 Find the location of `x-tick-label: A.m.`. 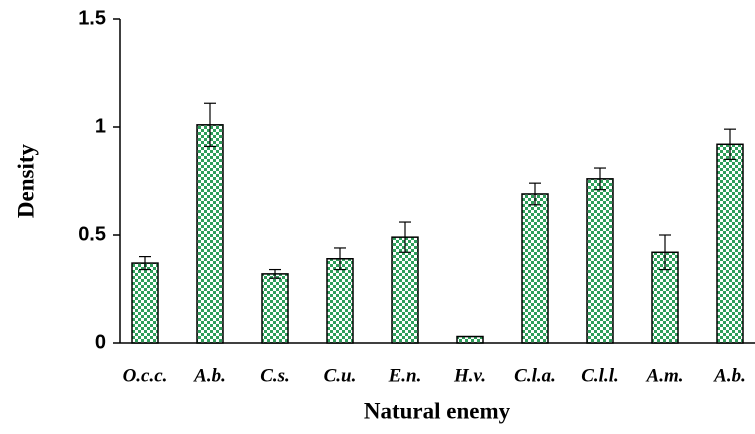

x-tick-label: A.m. is located at coordinates (665, 375).